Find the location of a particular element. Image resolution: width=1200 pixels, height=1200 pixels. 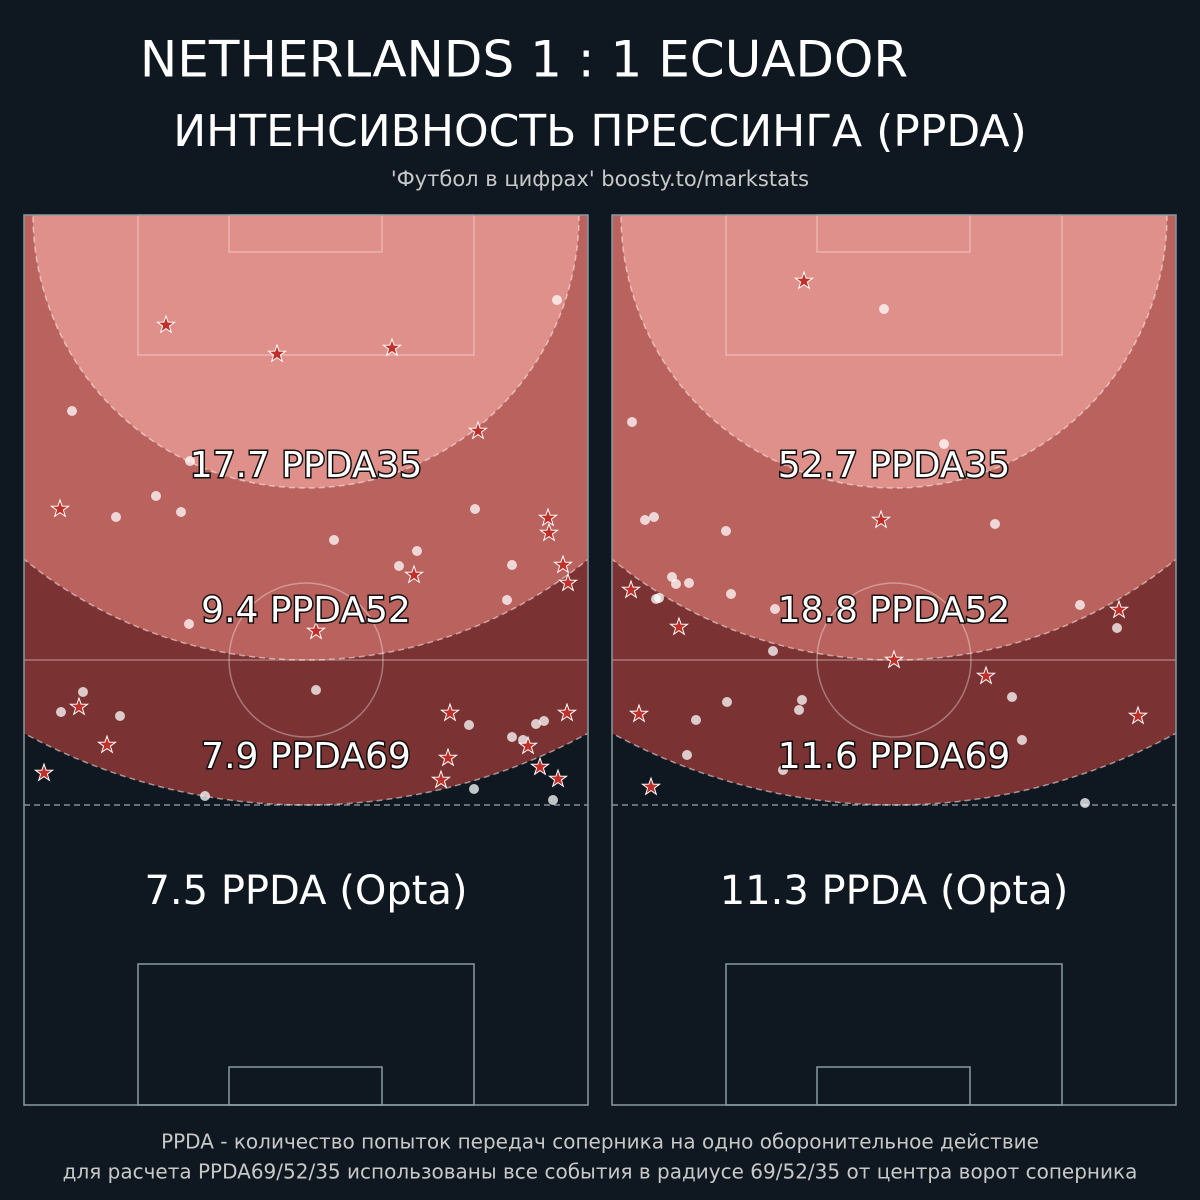

ppda52-label: 18.8 PPDA52 is located at coordinates (894, 610).